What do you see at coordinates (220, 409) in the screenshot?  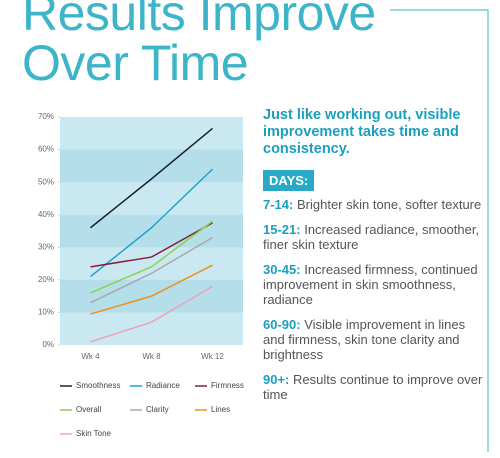 I see `legend-label: Lines` at bounding box center [220, 409].